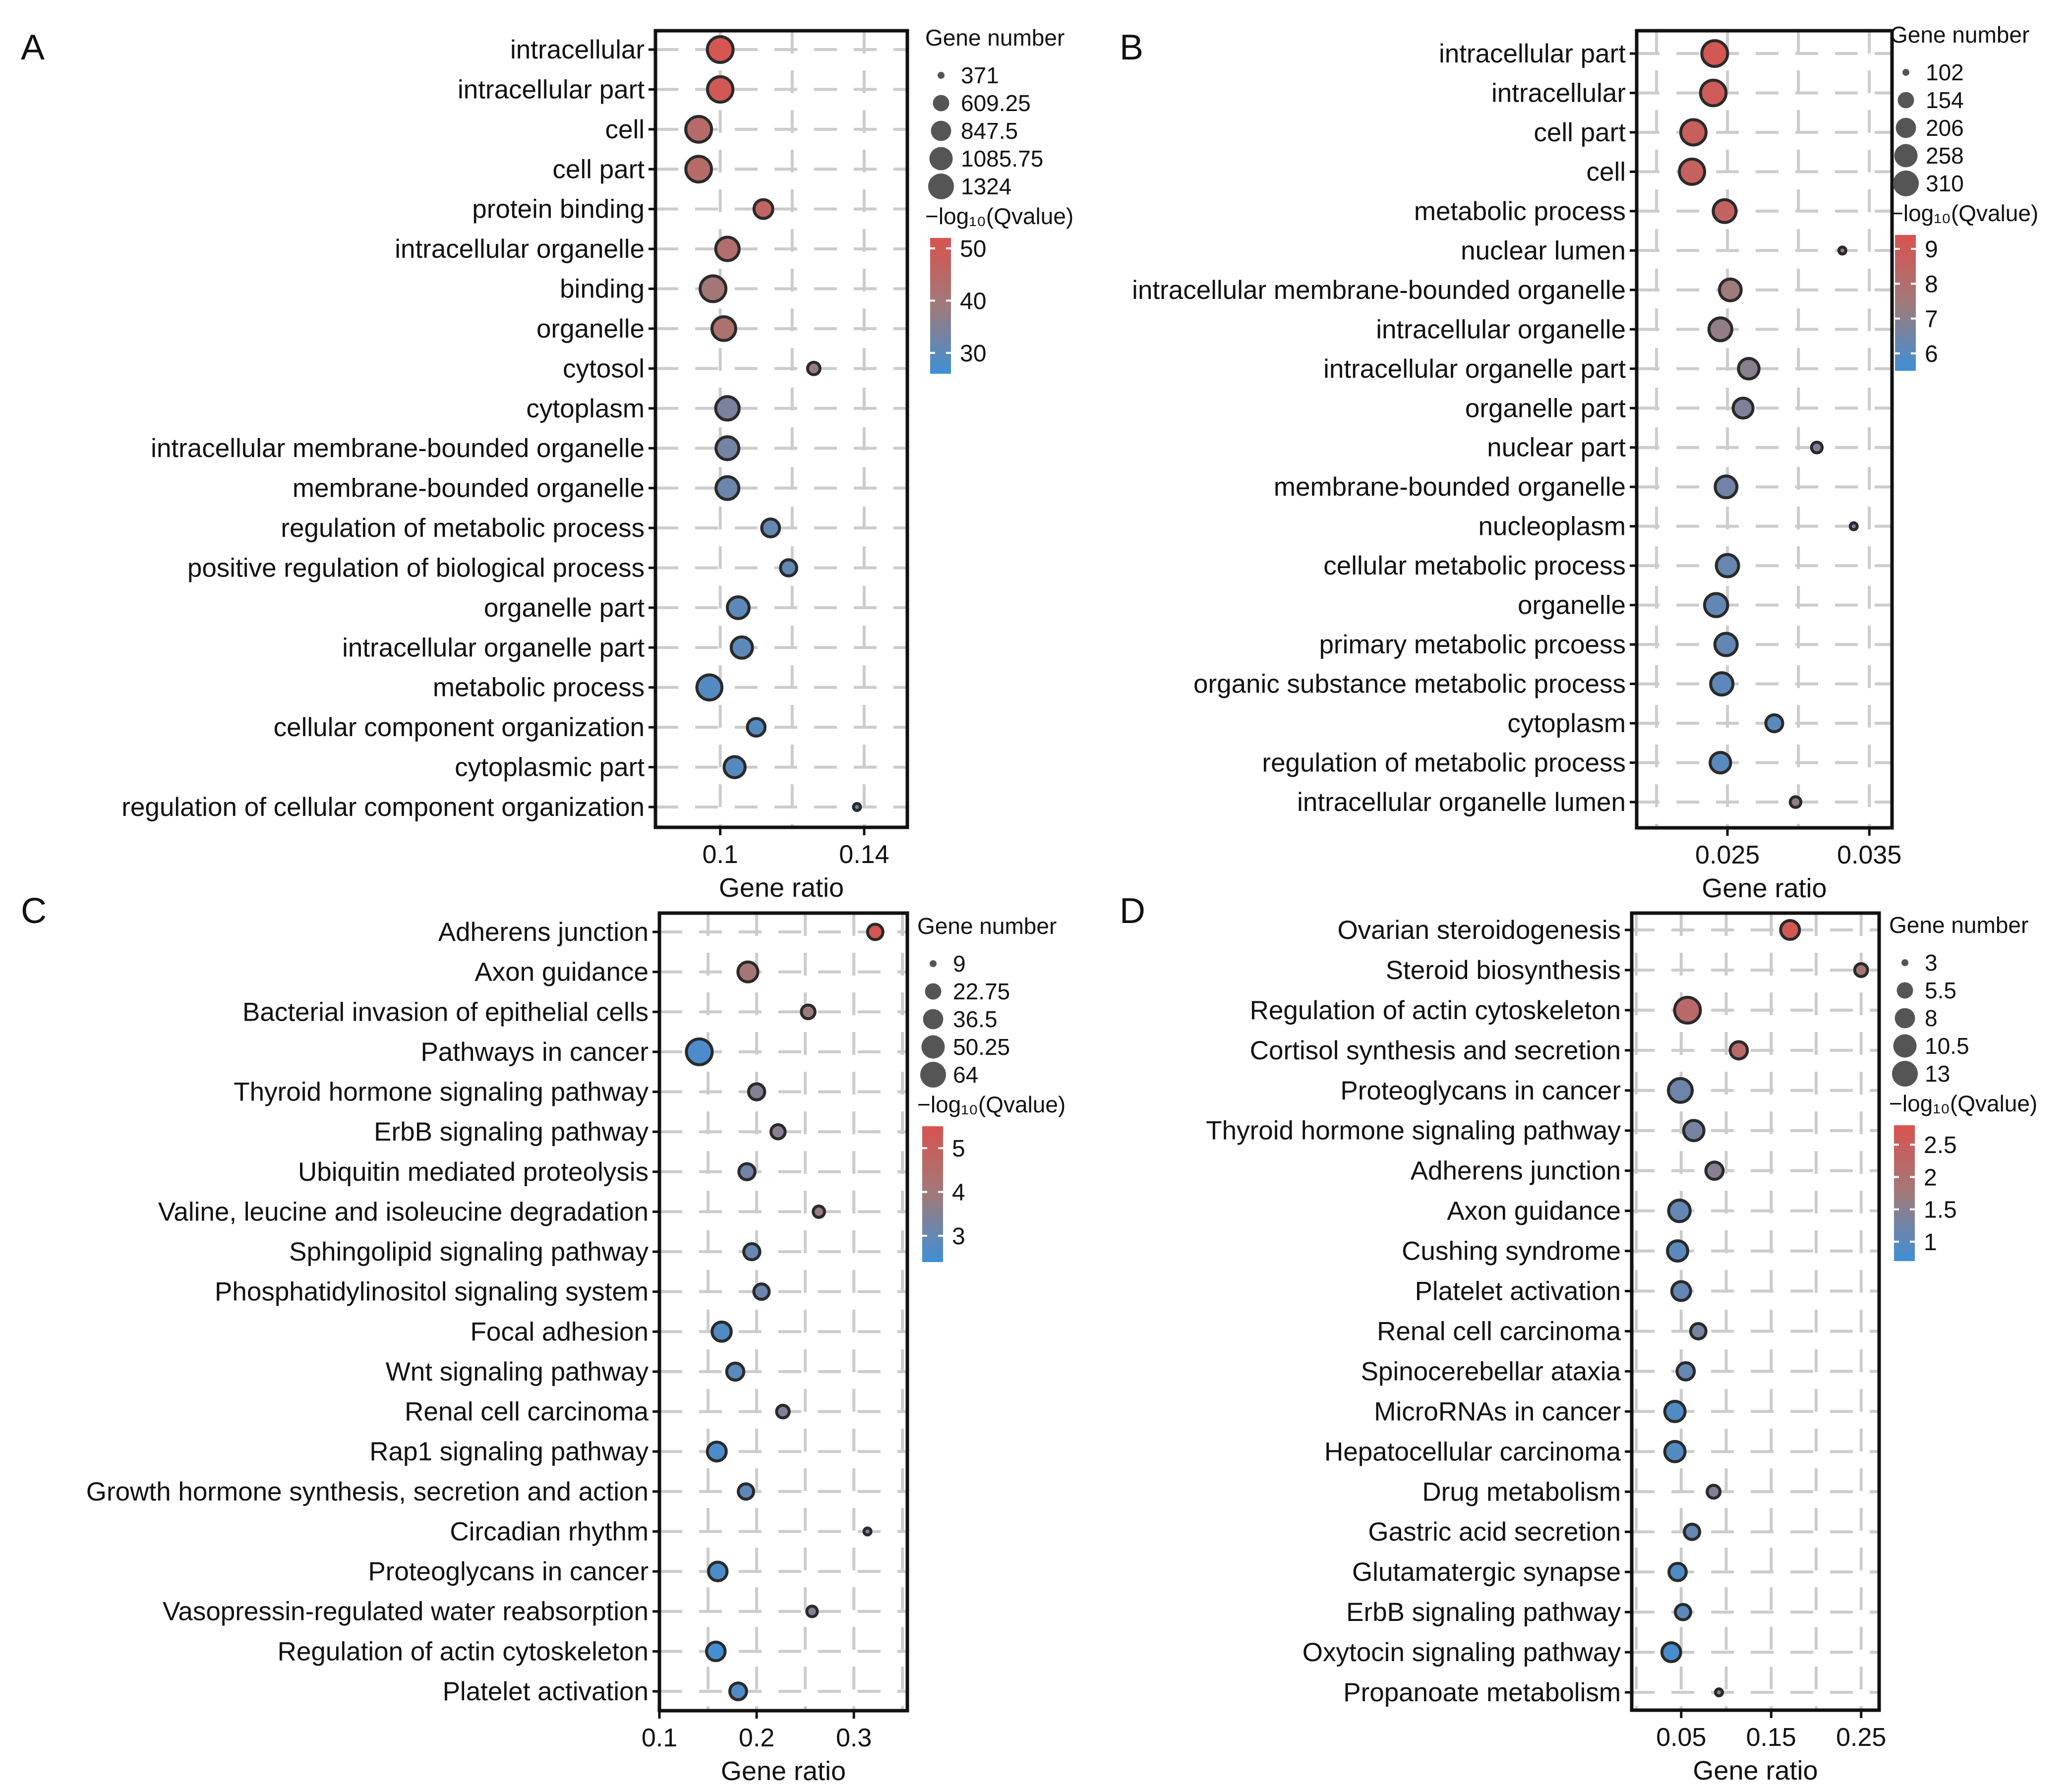  I want to click on term-label: Thyroid hormone signaling pathway, so click(441, 1092).